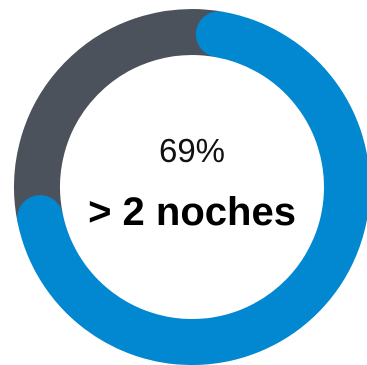 The width and height of the screenshot is (367, 365). Describe the element at coordinates (192, 212) in the screenshot. I see `center-label: > 2 noches` at that location.